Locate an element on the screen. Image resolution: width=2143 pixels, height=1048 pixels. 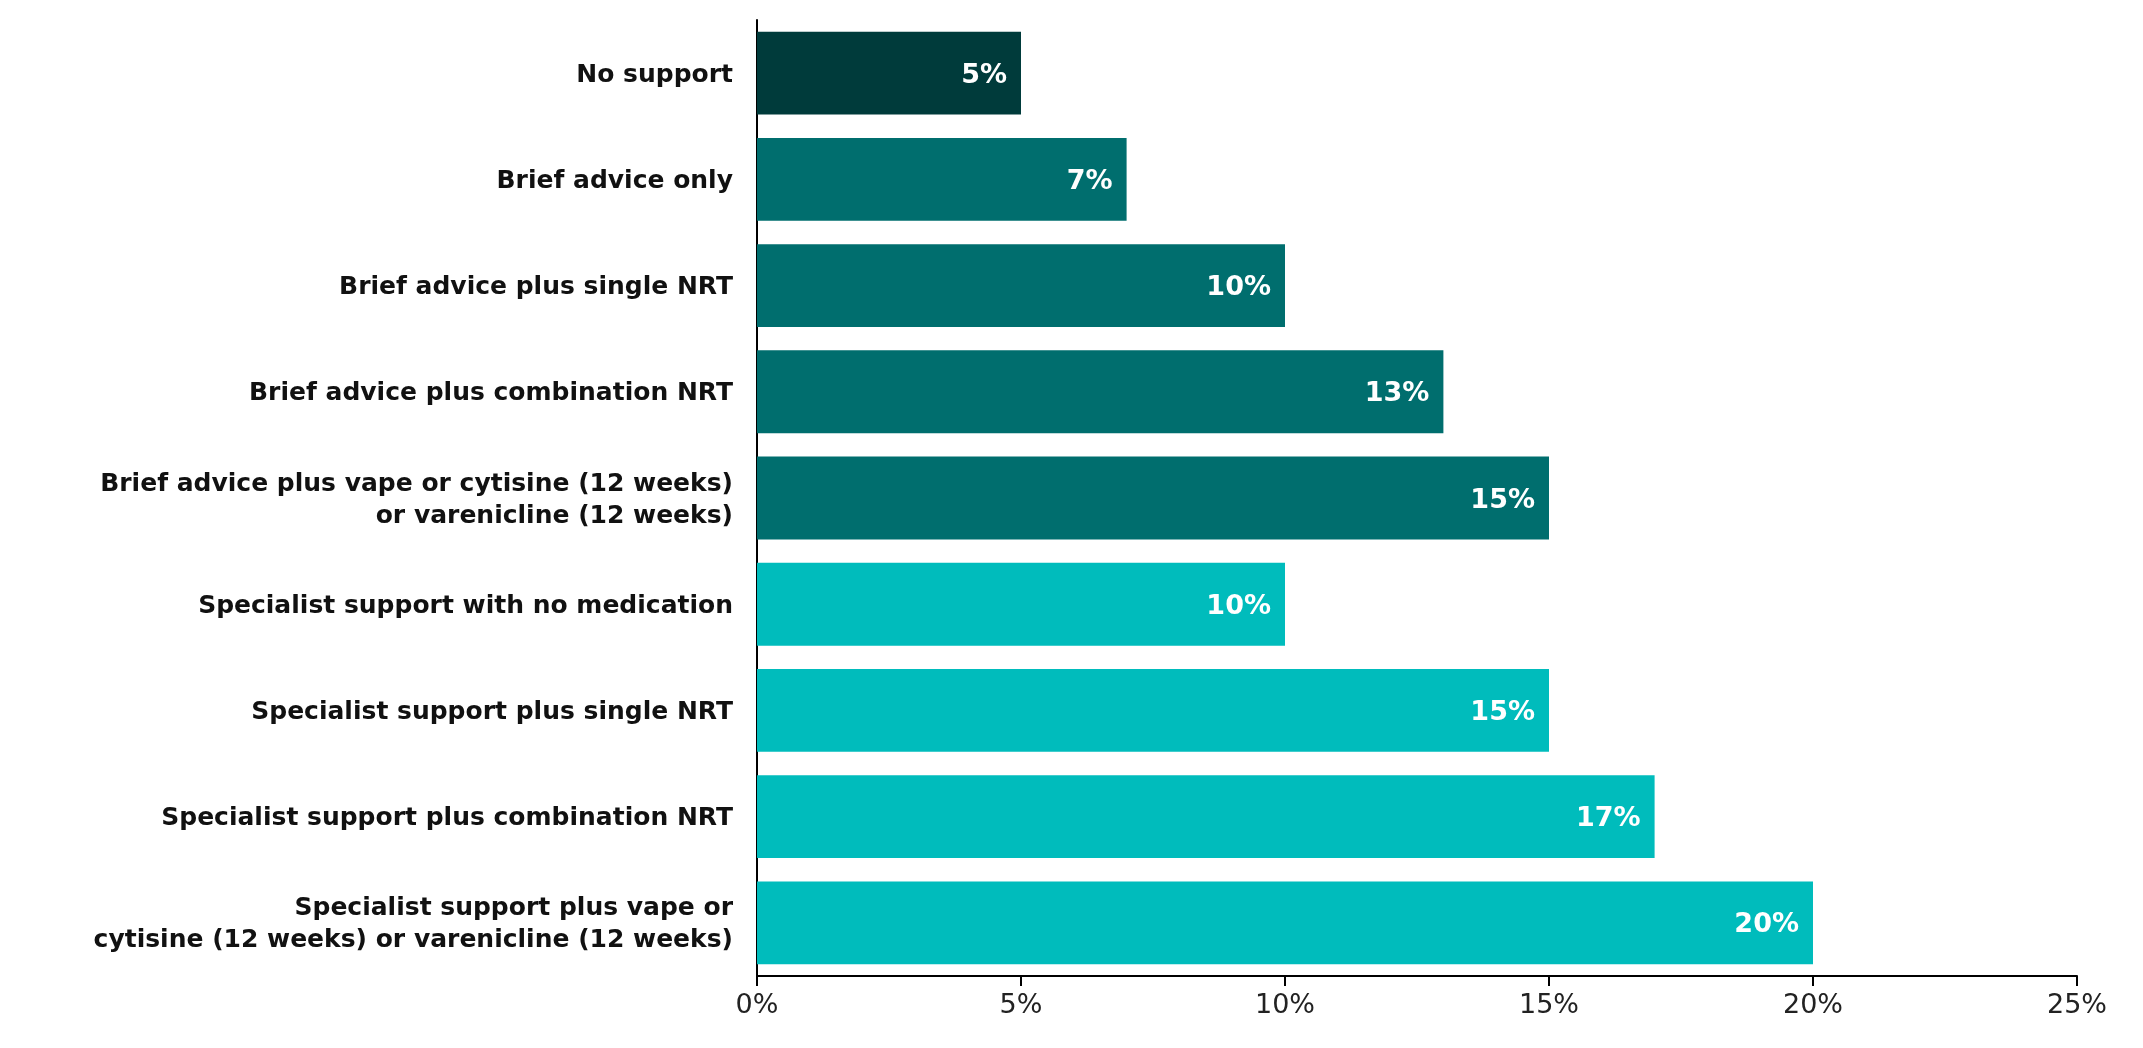
data-label: 20% is located at coordinates (1766, 923).